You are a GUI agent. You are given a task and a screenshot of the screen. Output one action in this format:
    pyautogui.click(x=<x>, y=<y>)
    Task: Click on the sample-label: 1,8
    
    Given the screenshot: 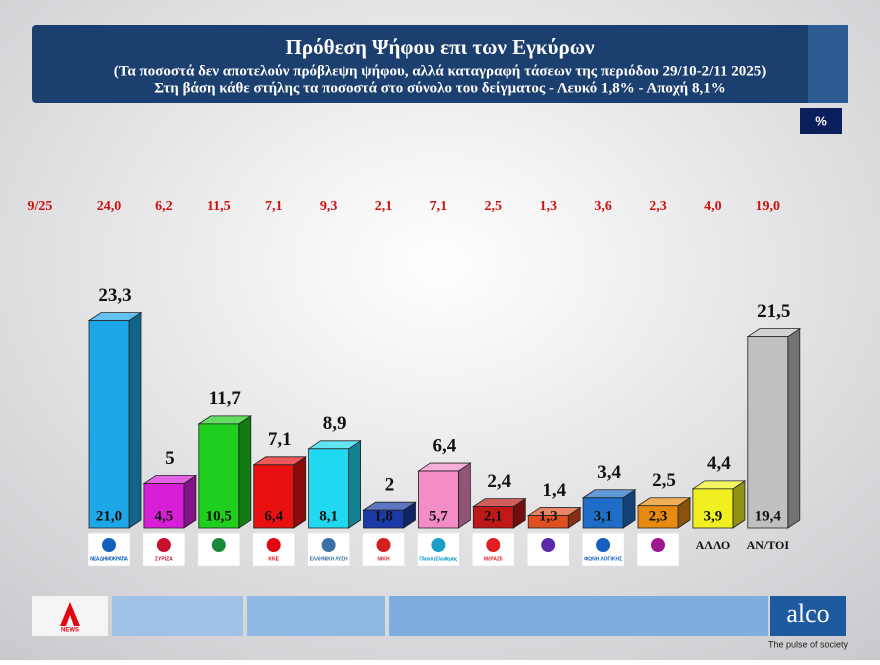 What is the action you would take?
    pyautogui.click(x=383, y=516)
    